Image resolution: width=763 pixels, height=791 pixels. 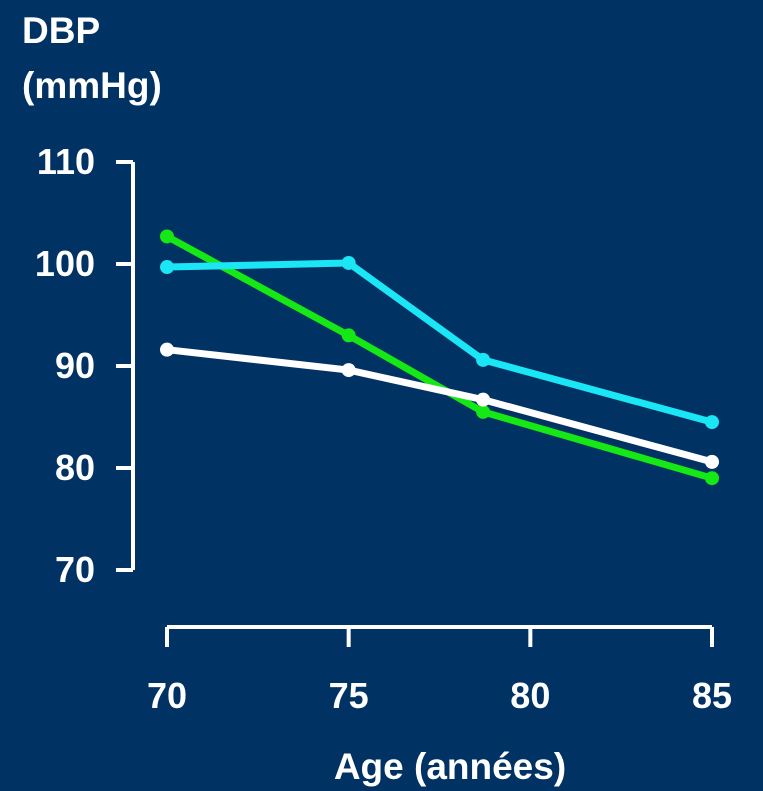 I want to click on x-tick-label-85: 85, so click(x=712, y=695).